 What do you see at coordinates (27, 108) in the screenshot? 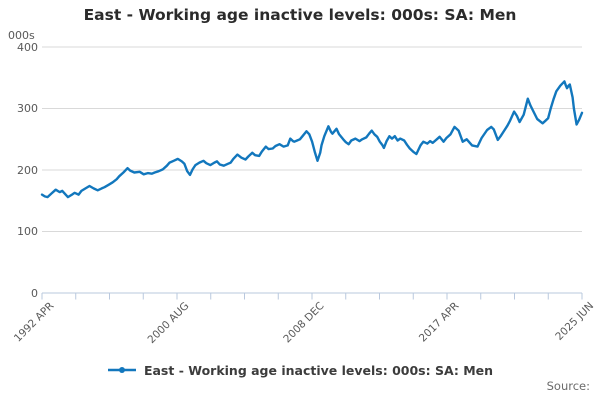
I see `y-tick-label: 300` at bounding box center [27, 108].